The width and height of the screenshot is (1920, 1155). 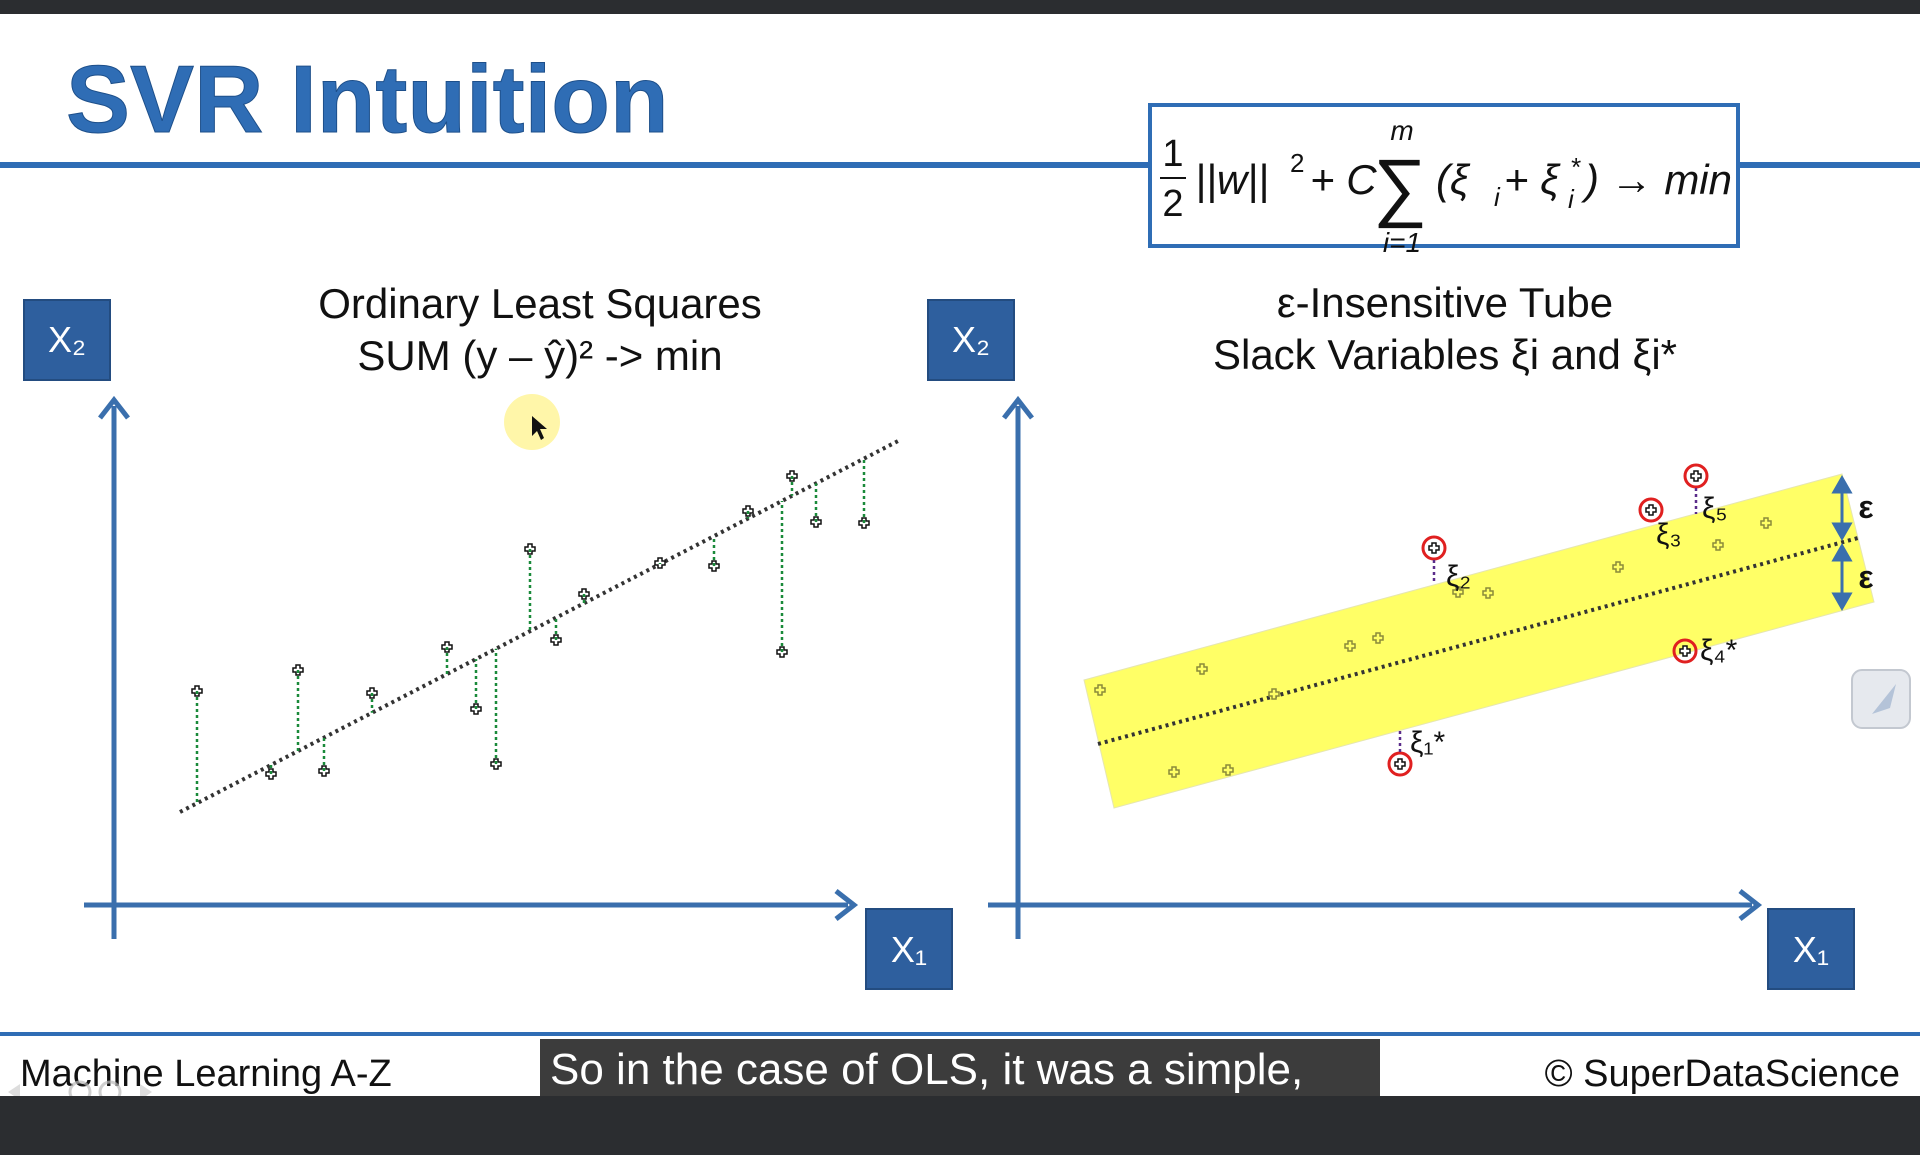 What do you see at coordinates (960, 1125) in the screenshot?
I see `player-bottom-bar` at bounding box center [960, 1125].